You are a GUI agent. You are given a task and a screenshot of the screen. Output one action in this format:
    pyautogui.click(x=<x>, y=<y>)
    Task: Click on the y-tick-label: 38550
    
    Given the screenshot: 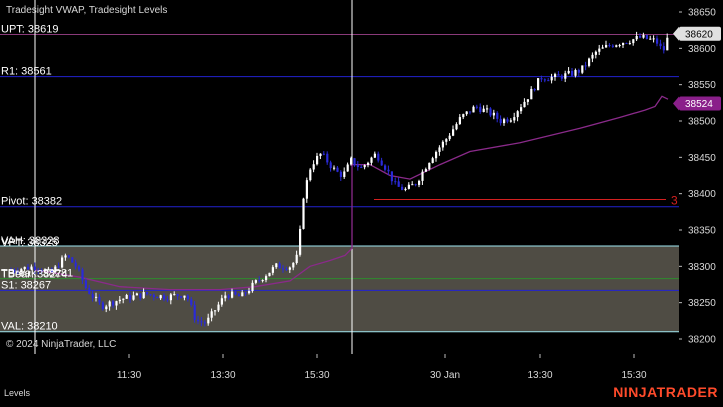 What is the action you would take?
    pyautogui.click(x=702, y=85)
    